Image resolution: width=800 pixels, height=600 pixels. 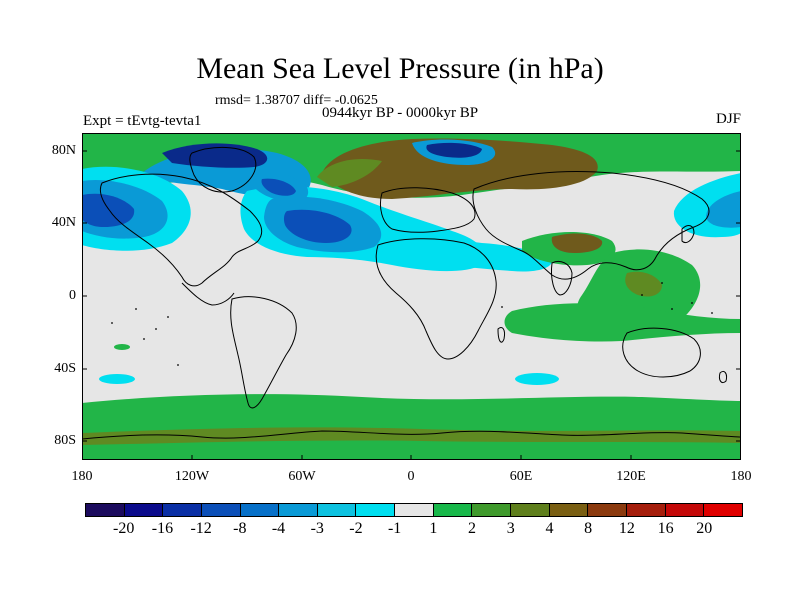 What do you see at coordinates (412, 324) in the screenshot?
I see `island-dots` at bounding box center [412, 324].